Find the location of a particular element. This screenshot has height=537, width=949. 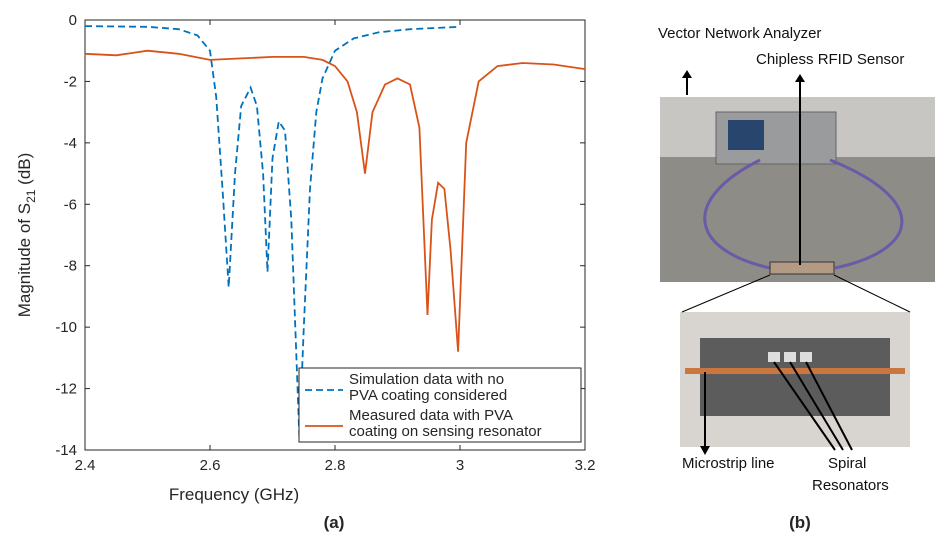

x-tick-label: 3.2 is located at coordinates (585, 465).